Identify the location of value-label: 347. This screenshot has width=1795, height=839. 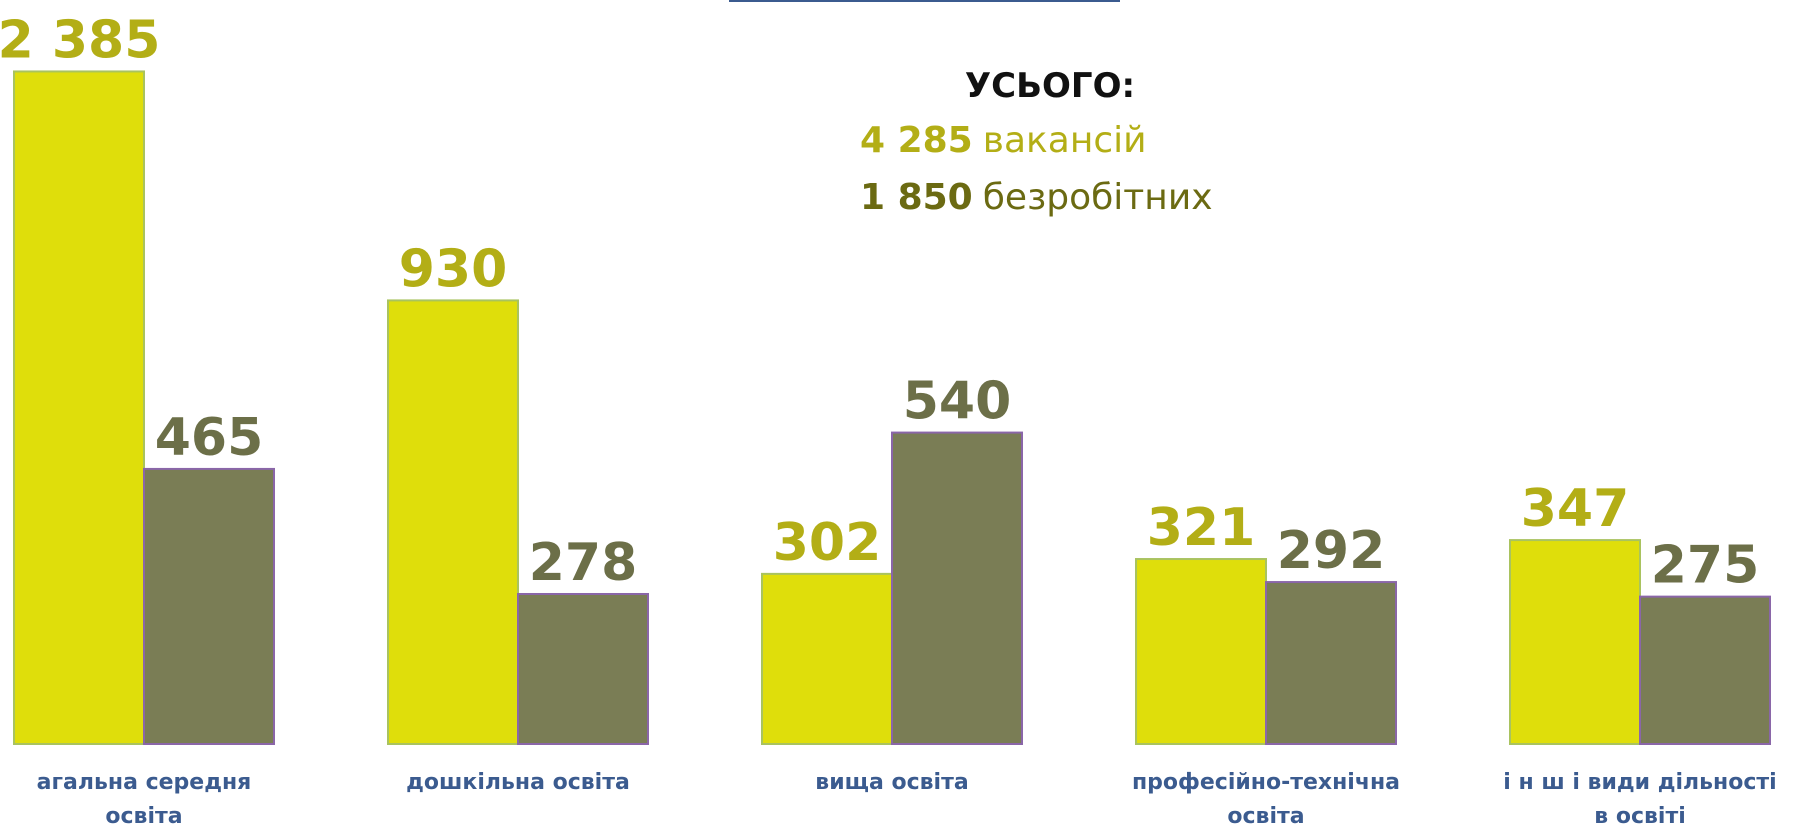
(1575, 509).